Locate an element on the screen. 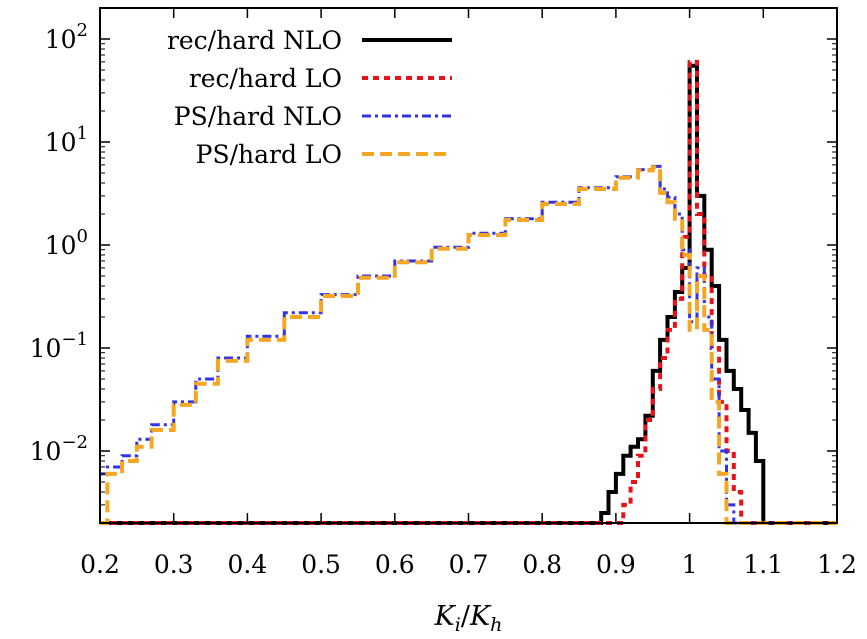 Image resolution: width=867 pixels, height=639 pixels. y-tick-label: 10⁰ is located at coordinates (66, 243).